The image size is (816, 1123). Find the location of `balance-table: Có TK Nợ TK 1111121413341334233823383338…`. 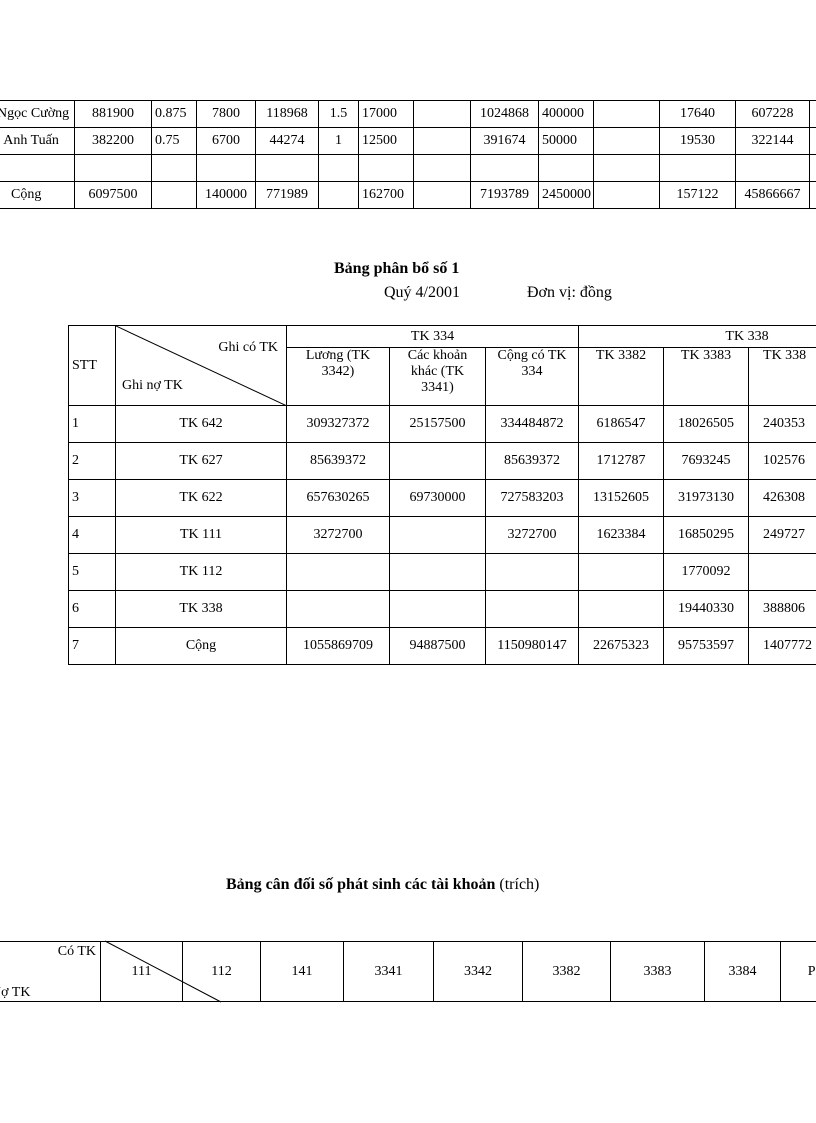

balance-table: Có TK Nợ TK 1111121413341334233823383338… is located at coordinates (408, 971).